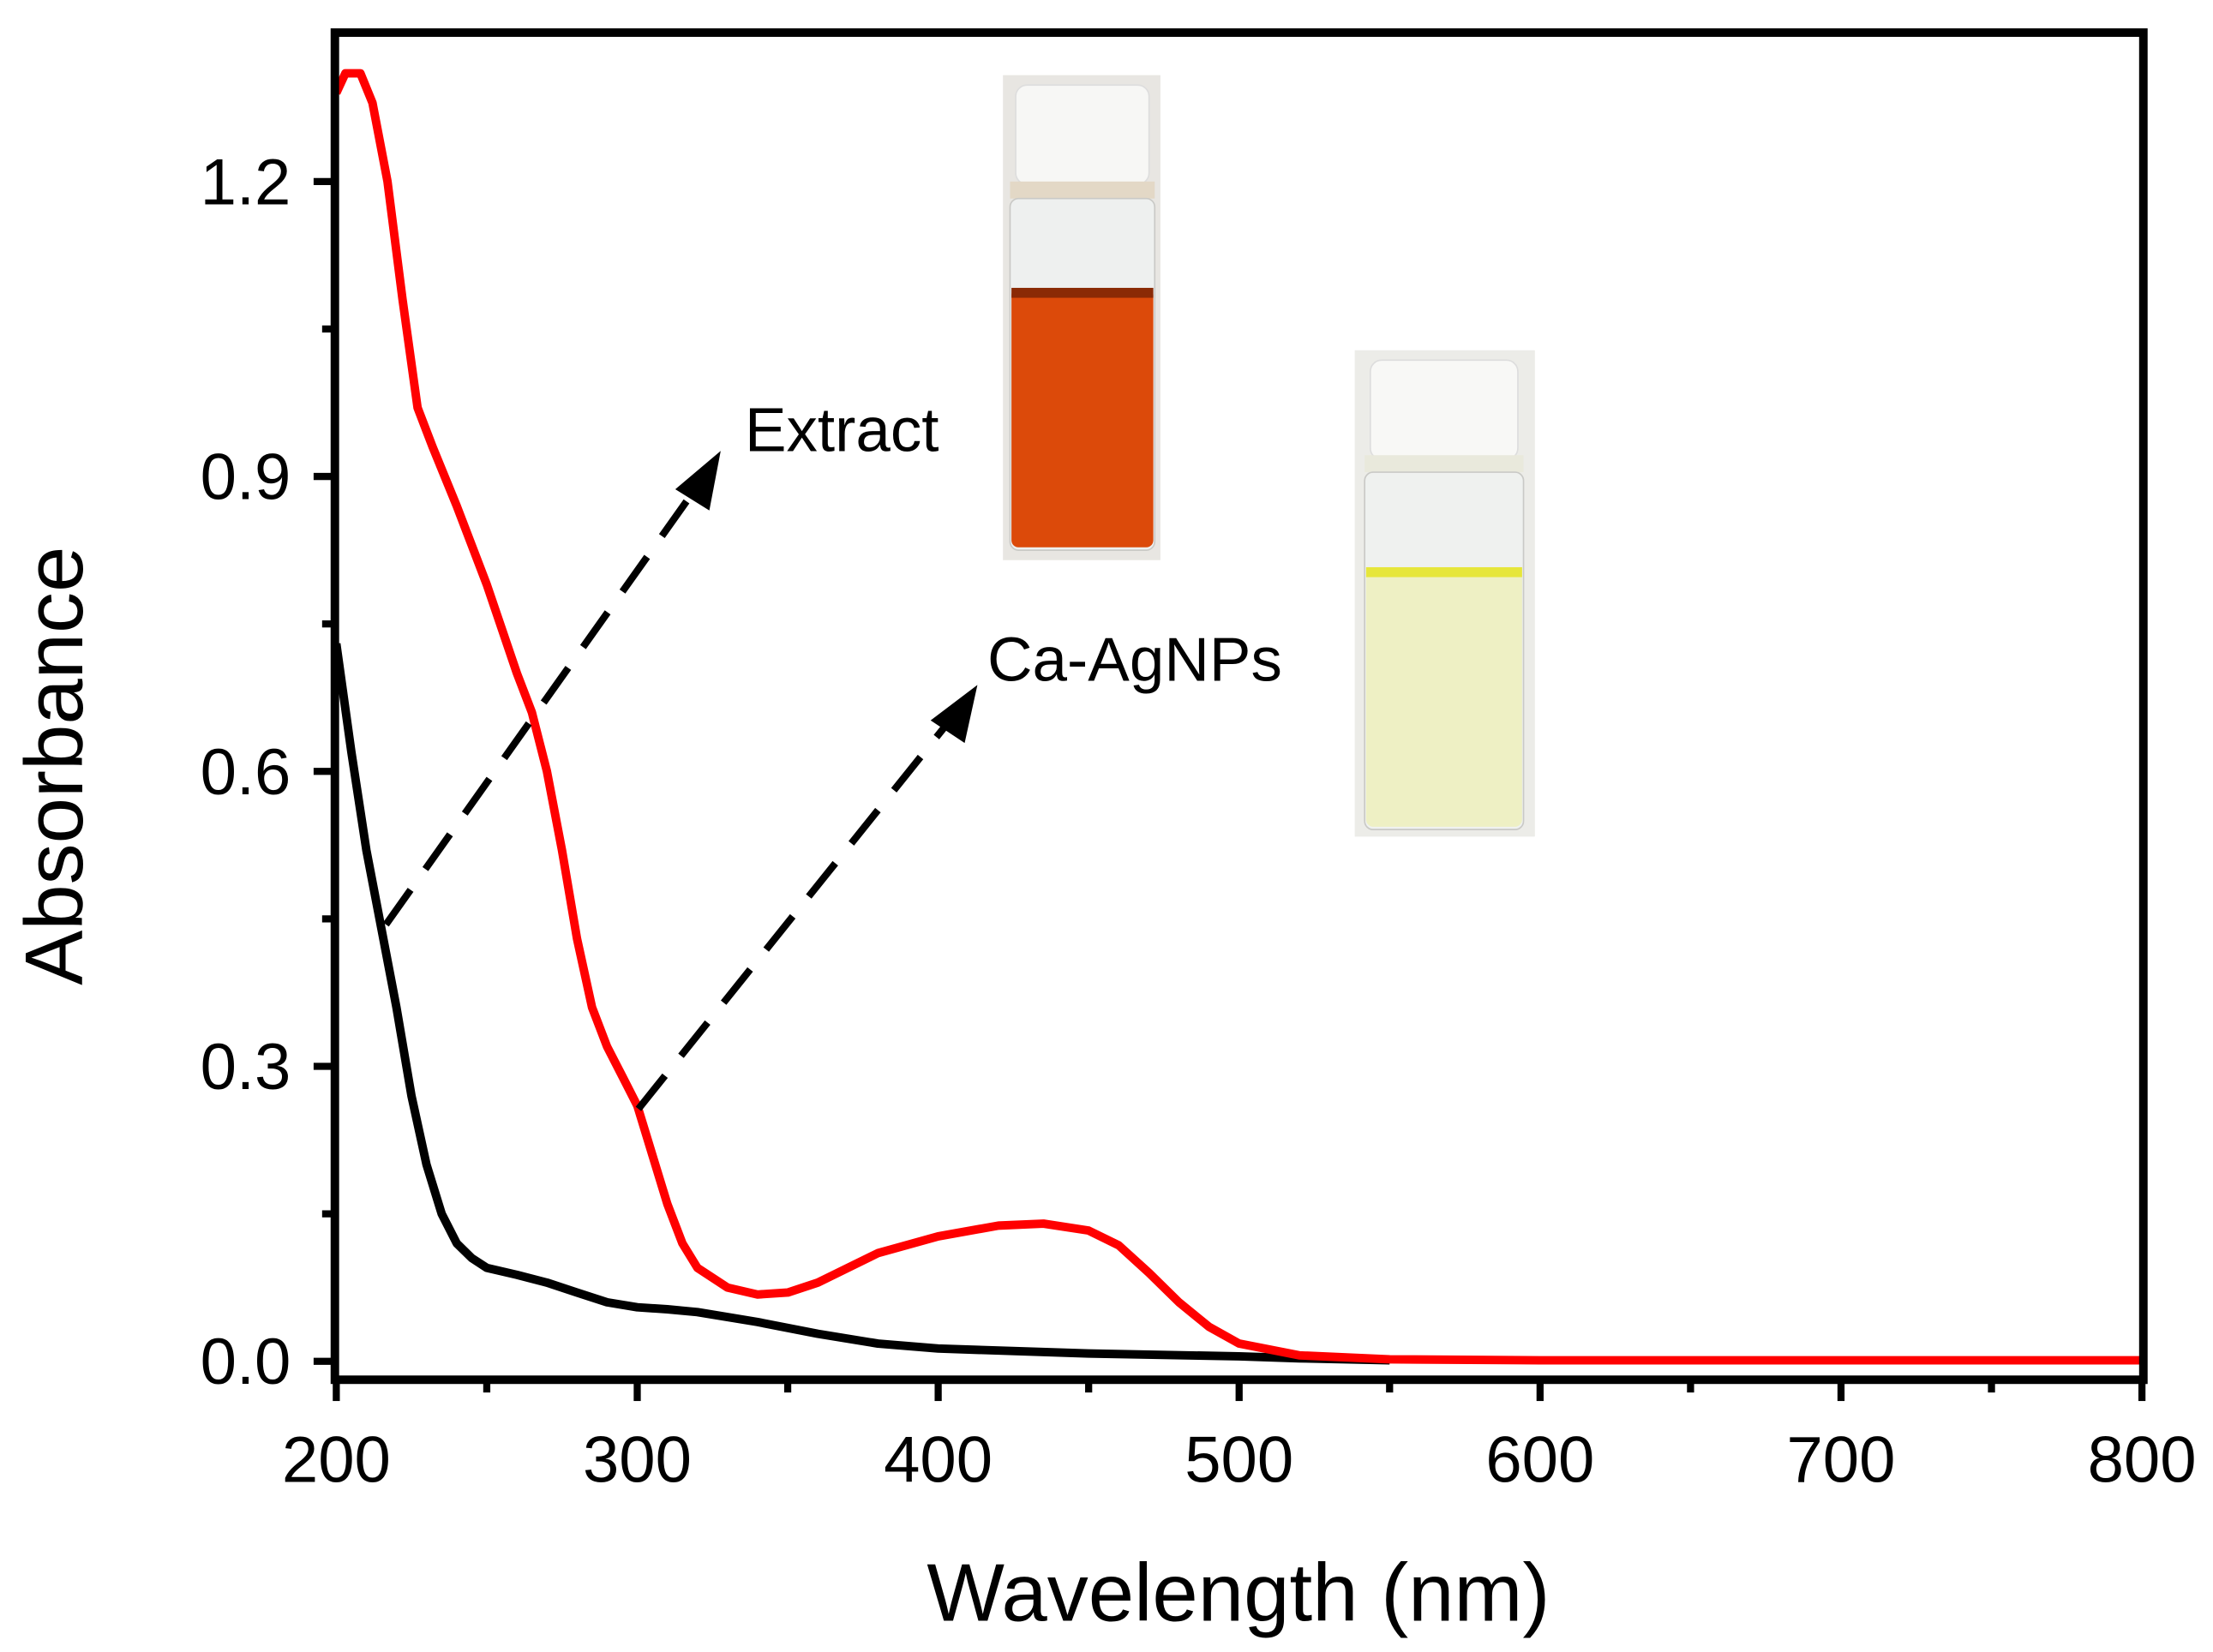 Image resolution: width=2213 pixels, height=1652 pixels. Describe the element at coordinates (246, 1362) in the screenshot. I see `y-tick-label: 0.0` at that location.